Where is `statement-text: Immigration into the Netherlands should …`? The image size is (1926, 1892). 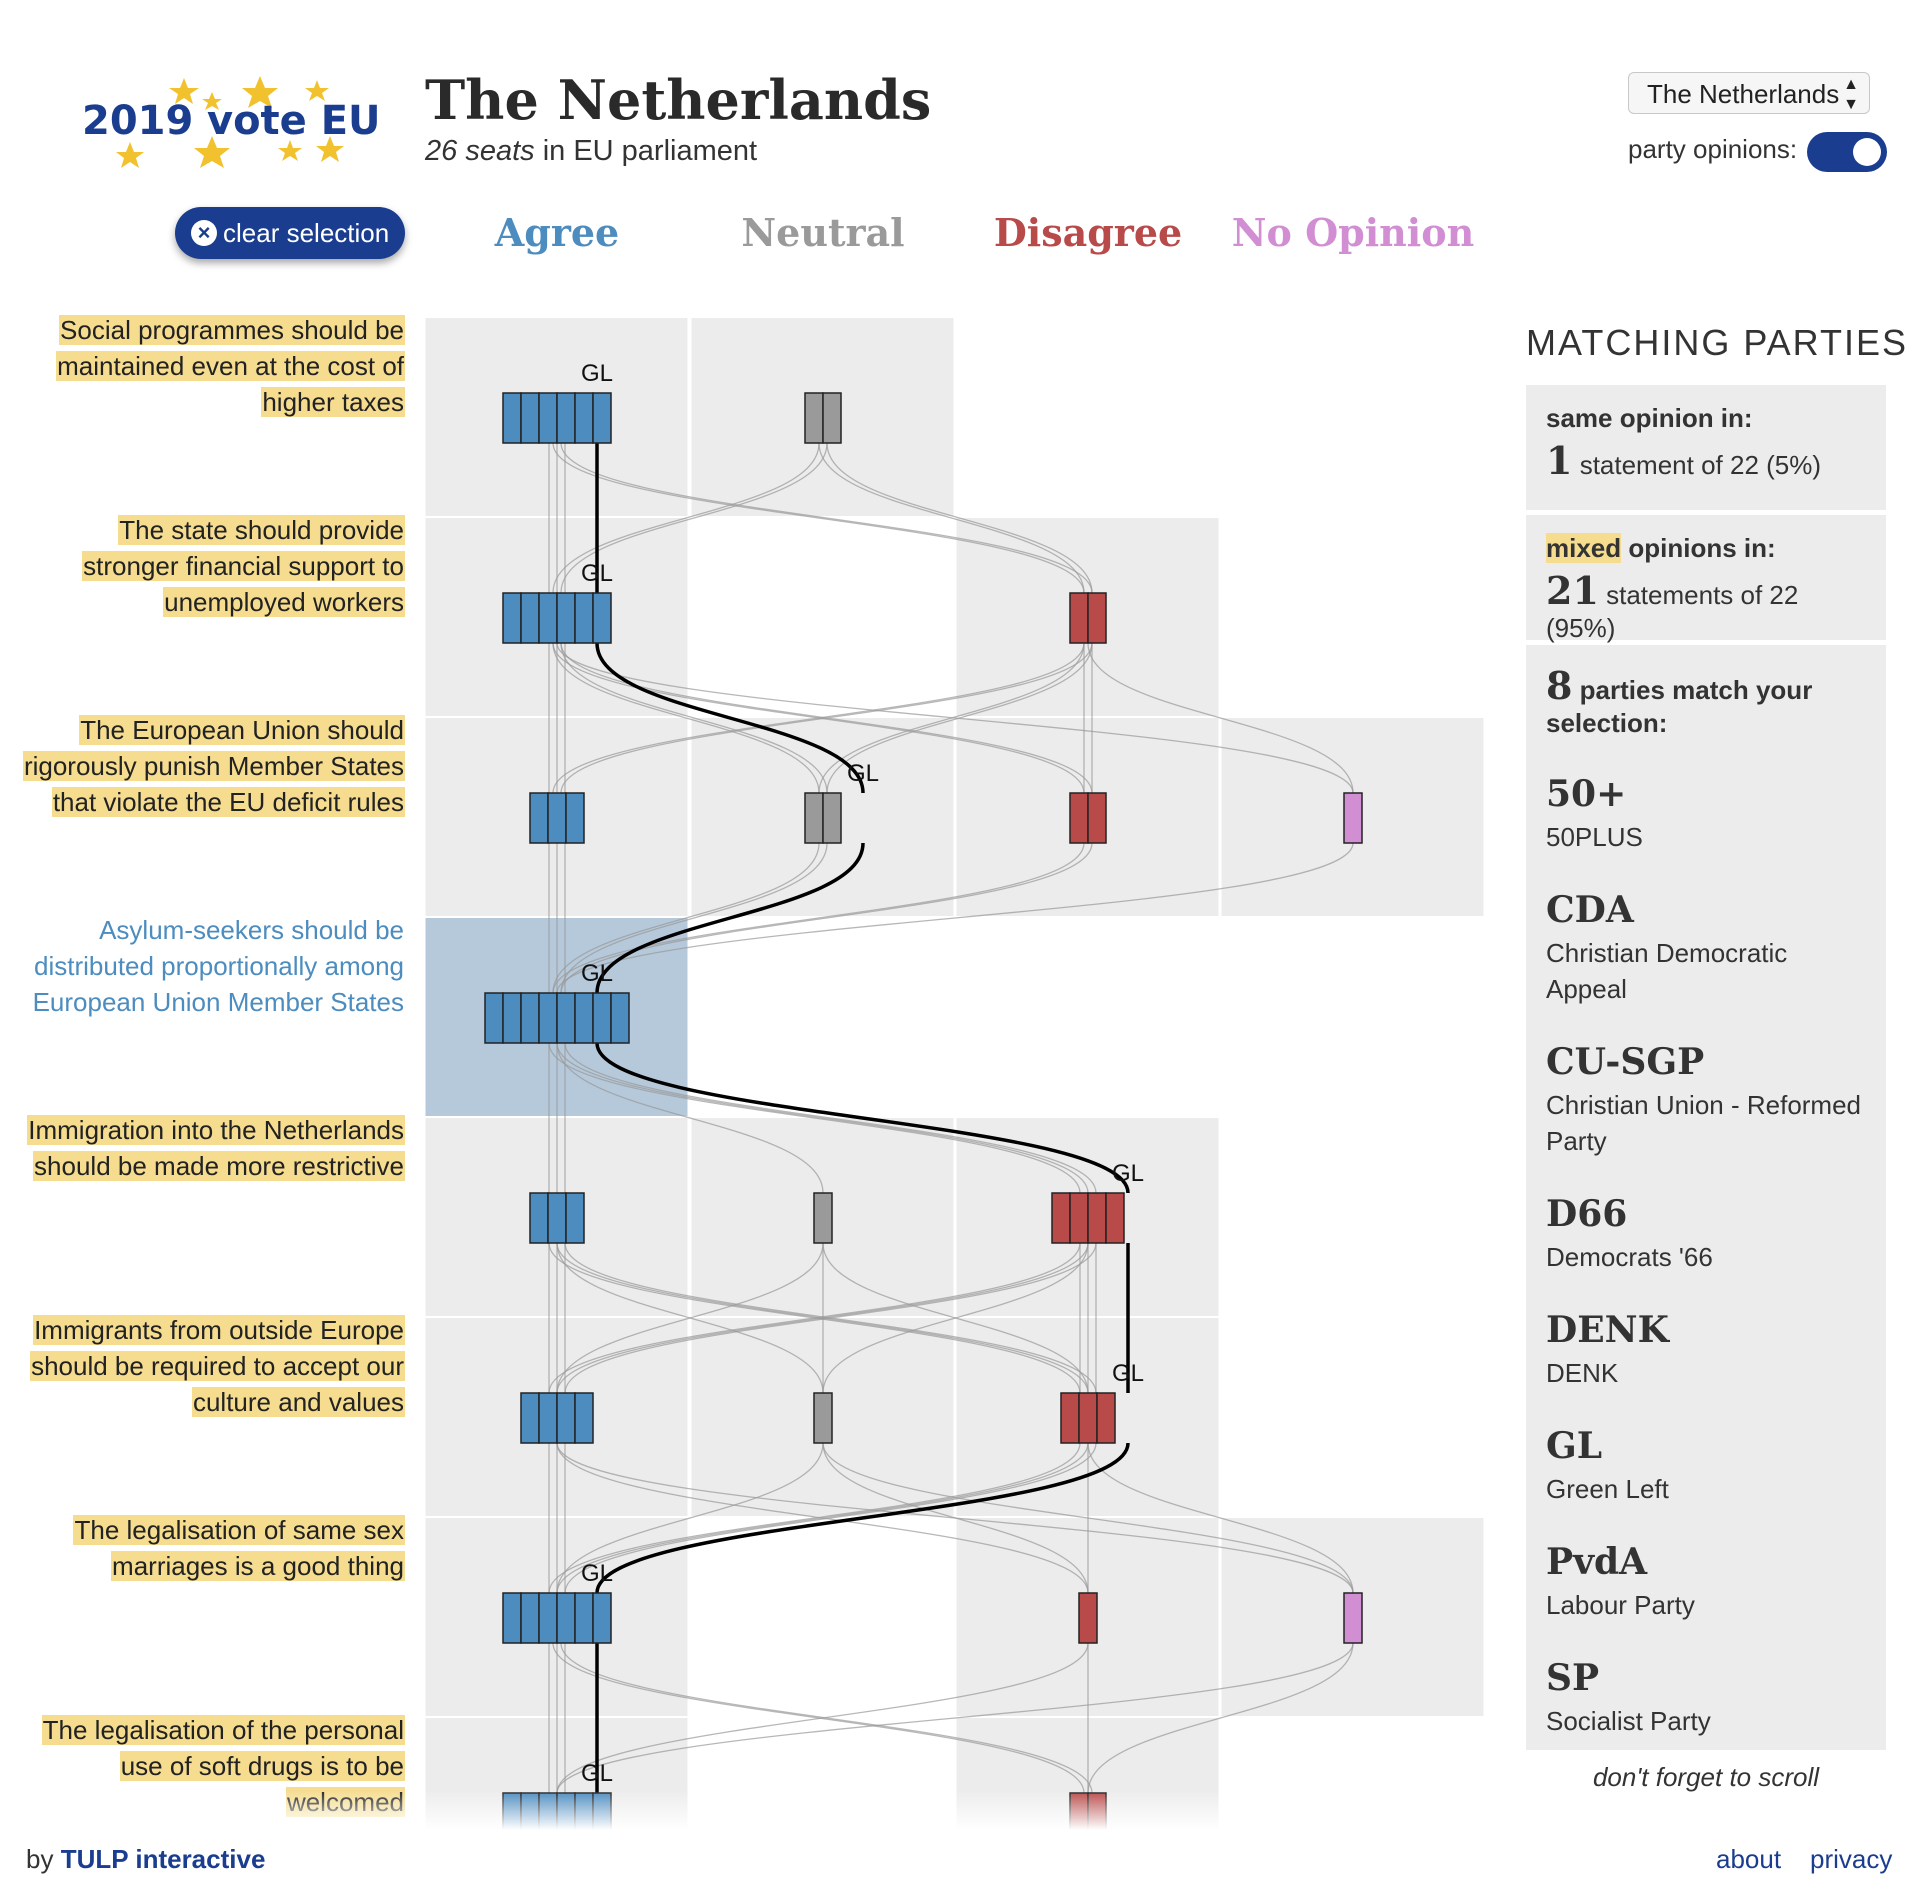 statement-text: Immigration into the Netherlands should … is located at coordinates (216, 1148).